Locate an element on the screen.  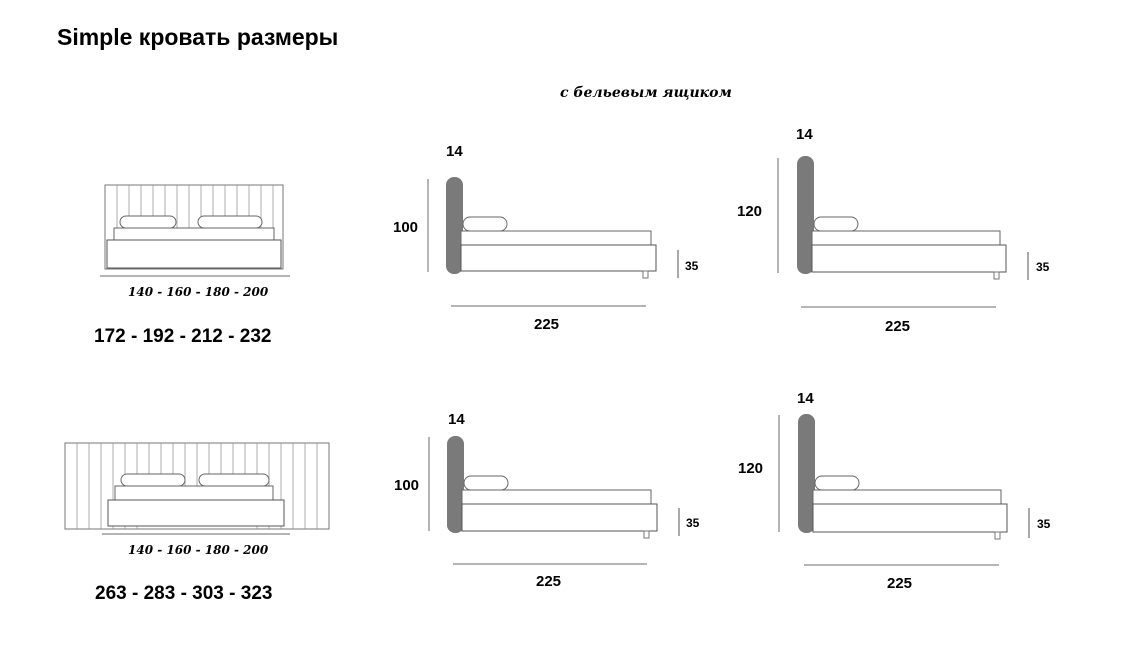
overall-widths-label: 172 - 192 - 212 - 232 is located at coordinates (183, 336).